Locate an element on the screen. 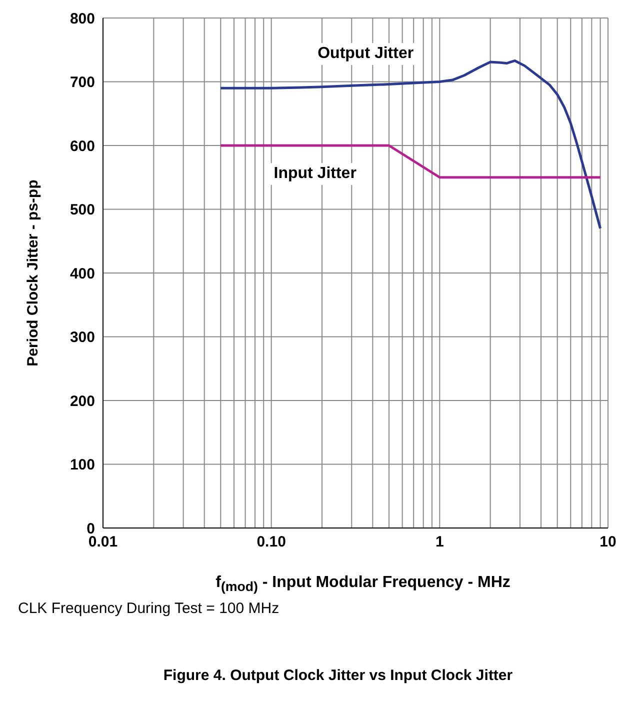 The width and height of the screenshot is (639, 723). series-label: Output Jitter is located at coordinates (366, 53).